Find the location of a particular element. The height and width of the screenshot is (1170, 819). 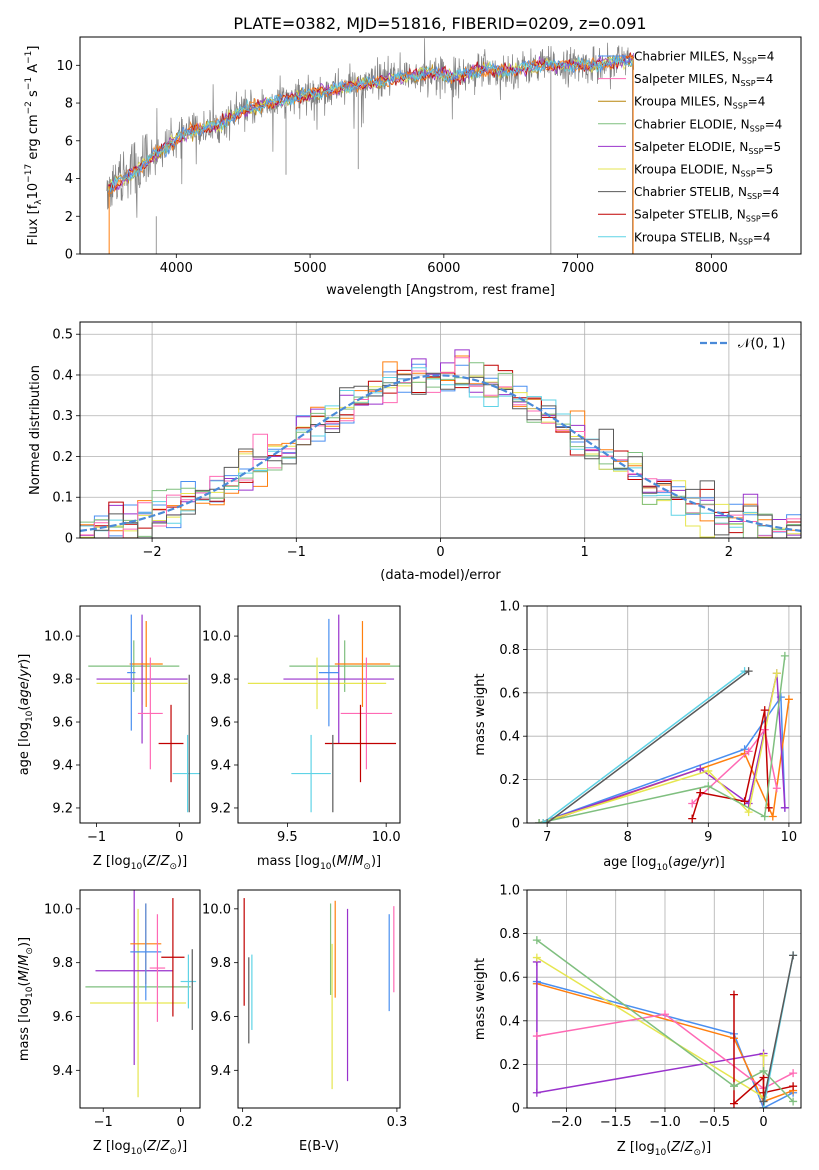

x-tick-label: −1.5 is located at coordinates (616, 1122).